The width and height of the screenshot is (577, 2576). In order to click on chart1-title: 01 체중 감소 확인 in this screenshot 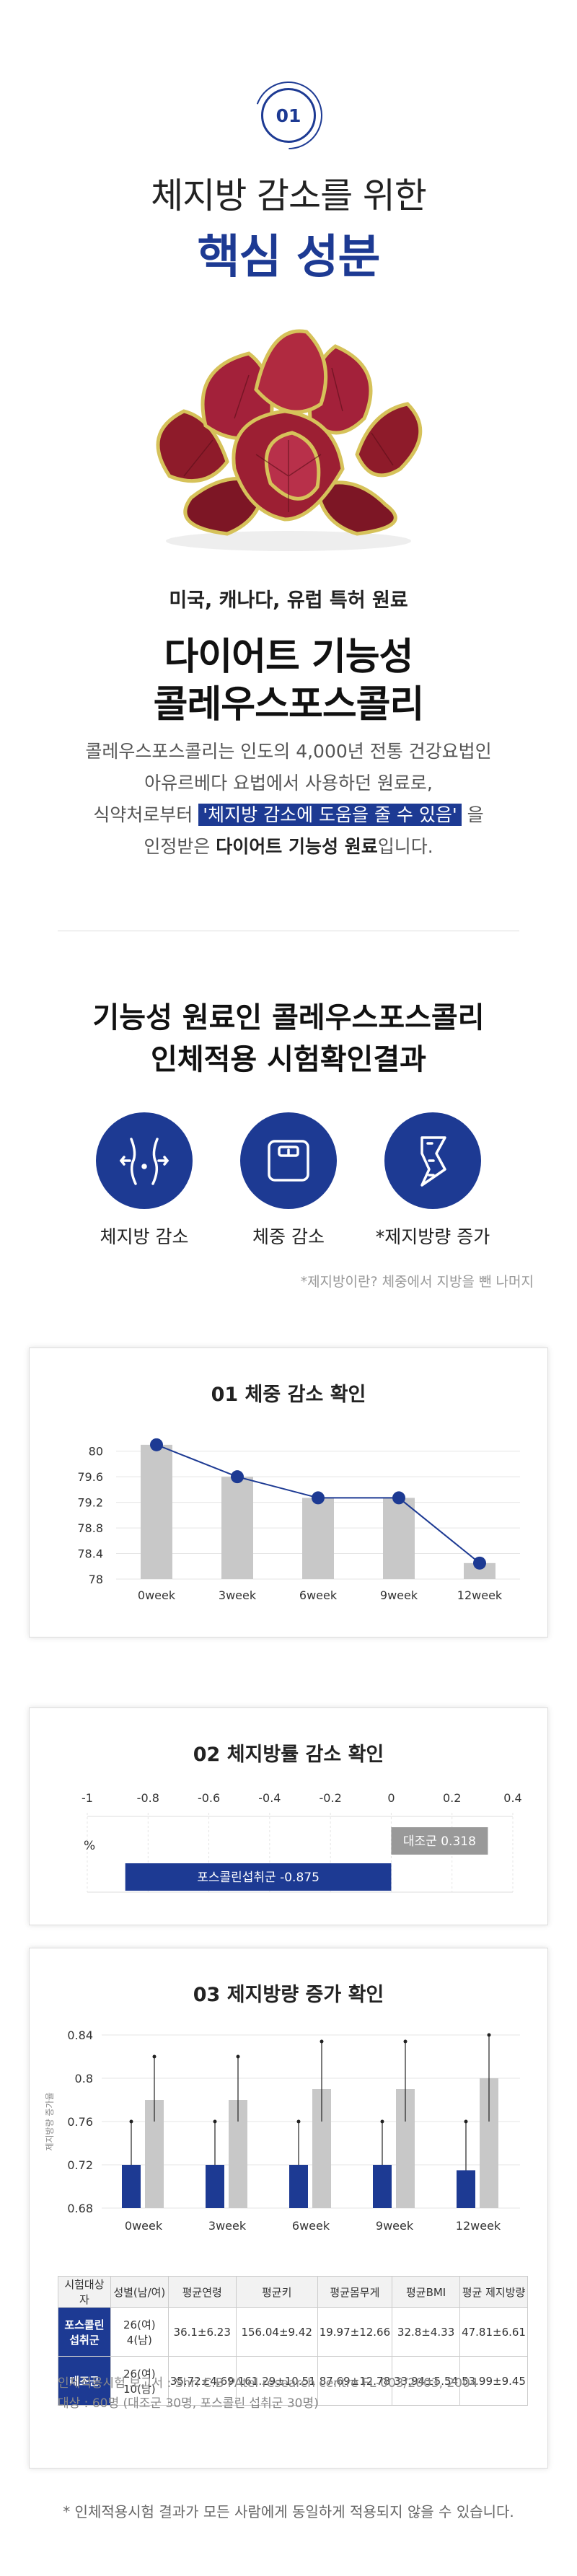, I will do `click(288, 1395)`.